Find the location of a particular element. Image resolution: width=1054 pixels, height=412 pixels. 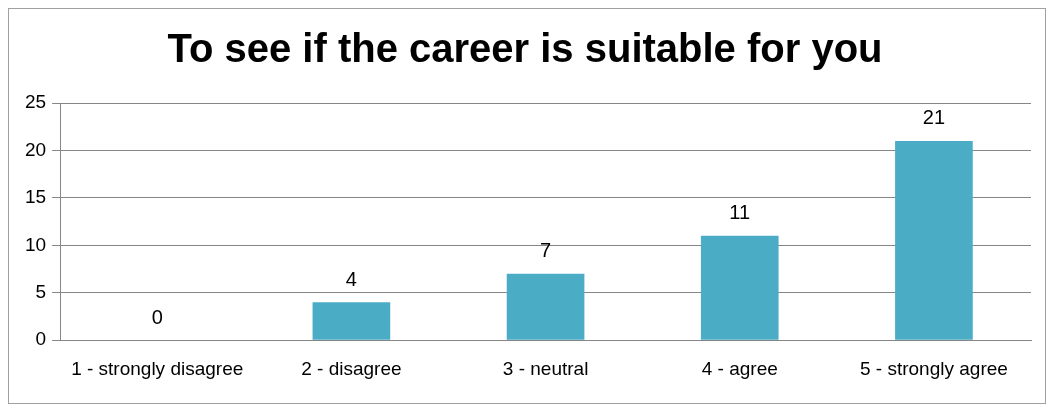

x-tick-label: 2 - disagree is located at coordinates (351, 368).